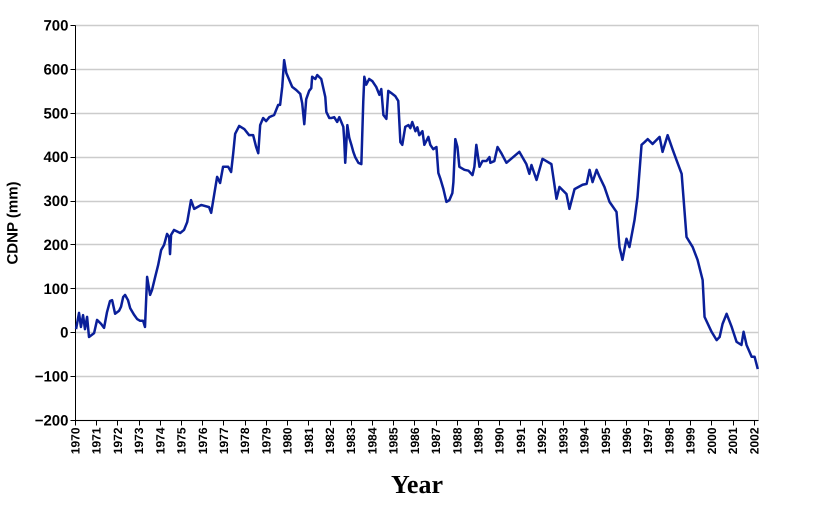  What do you see at coordinates (139, 440) in the screenshot?
I see `x-tick-label: 1973` at bounding box center [139, 440].